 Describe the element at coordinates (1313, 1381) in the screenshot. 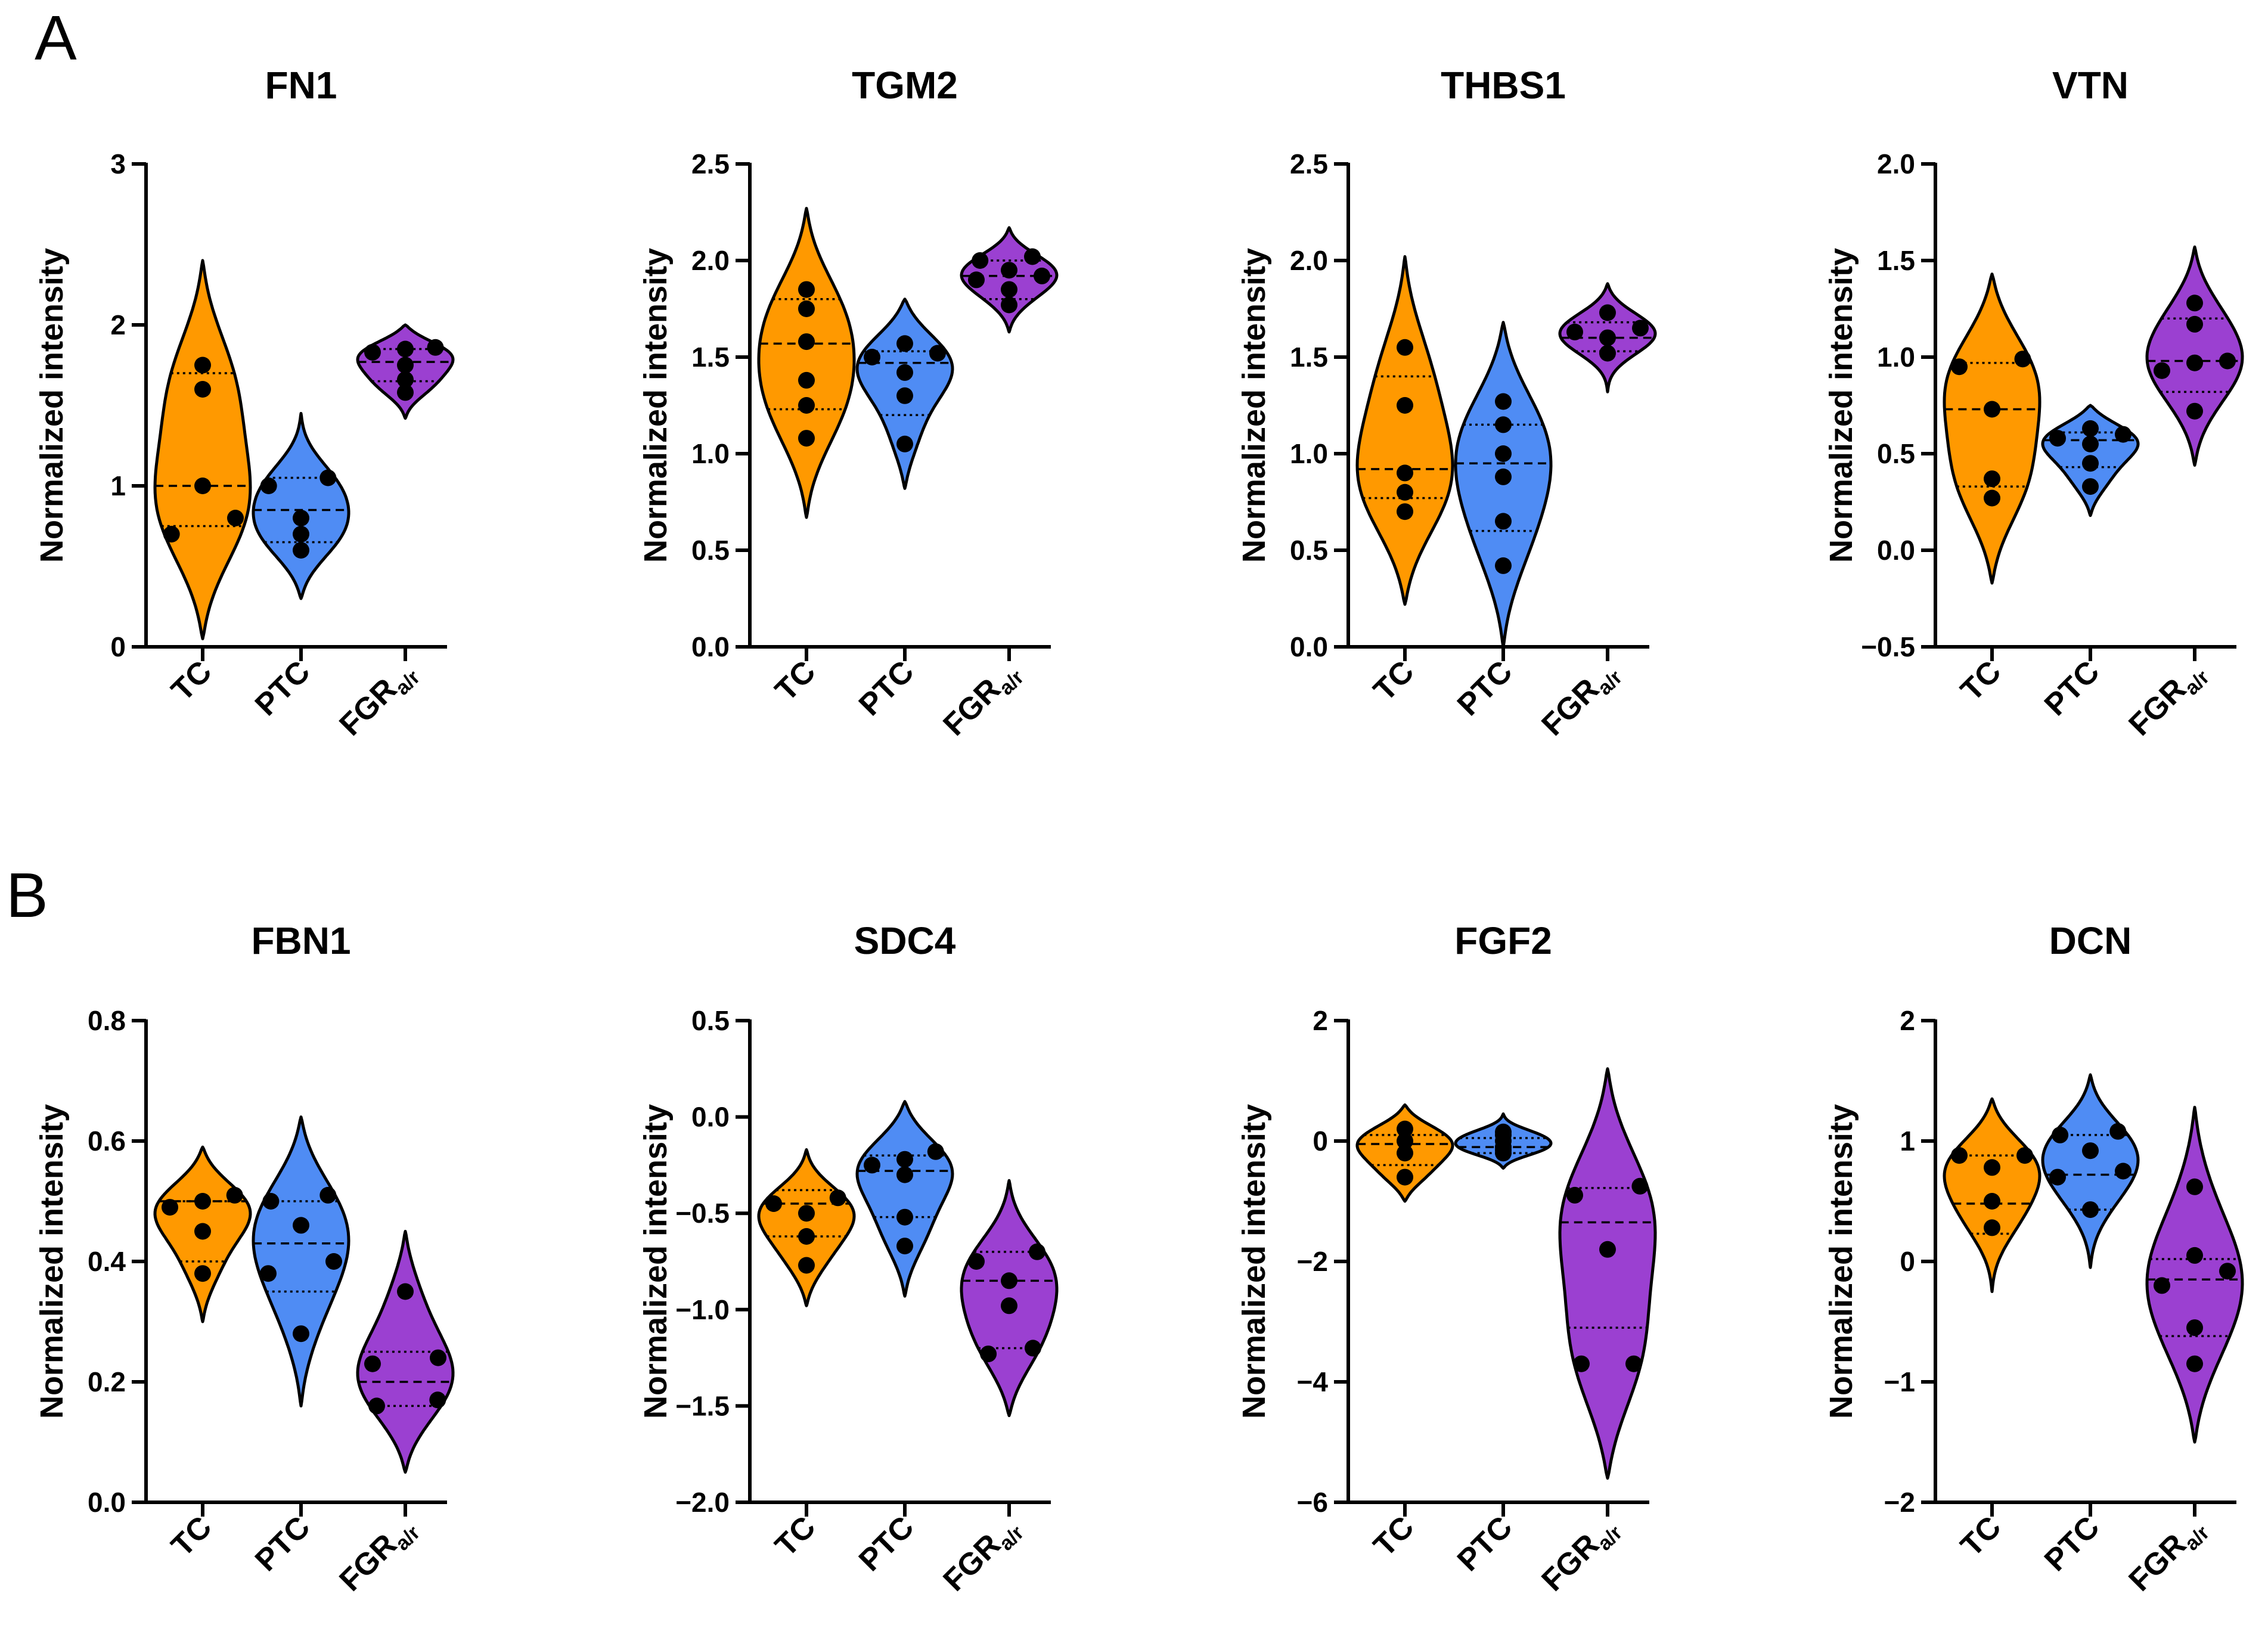

I see `y-tick-label: −4` at that location.